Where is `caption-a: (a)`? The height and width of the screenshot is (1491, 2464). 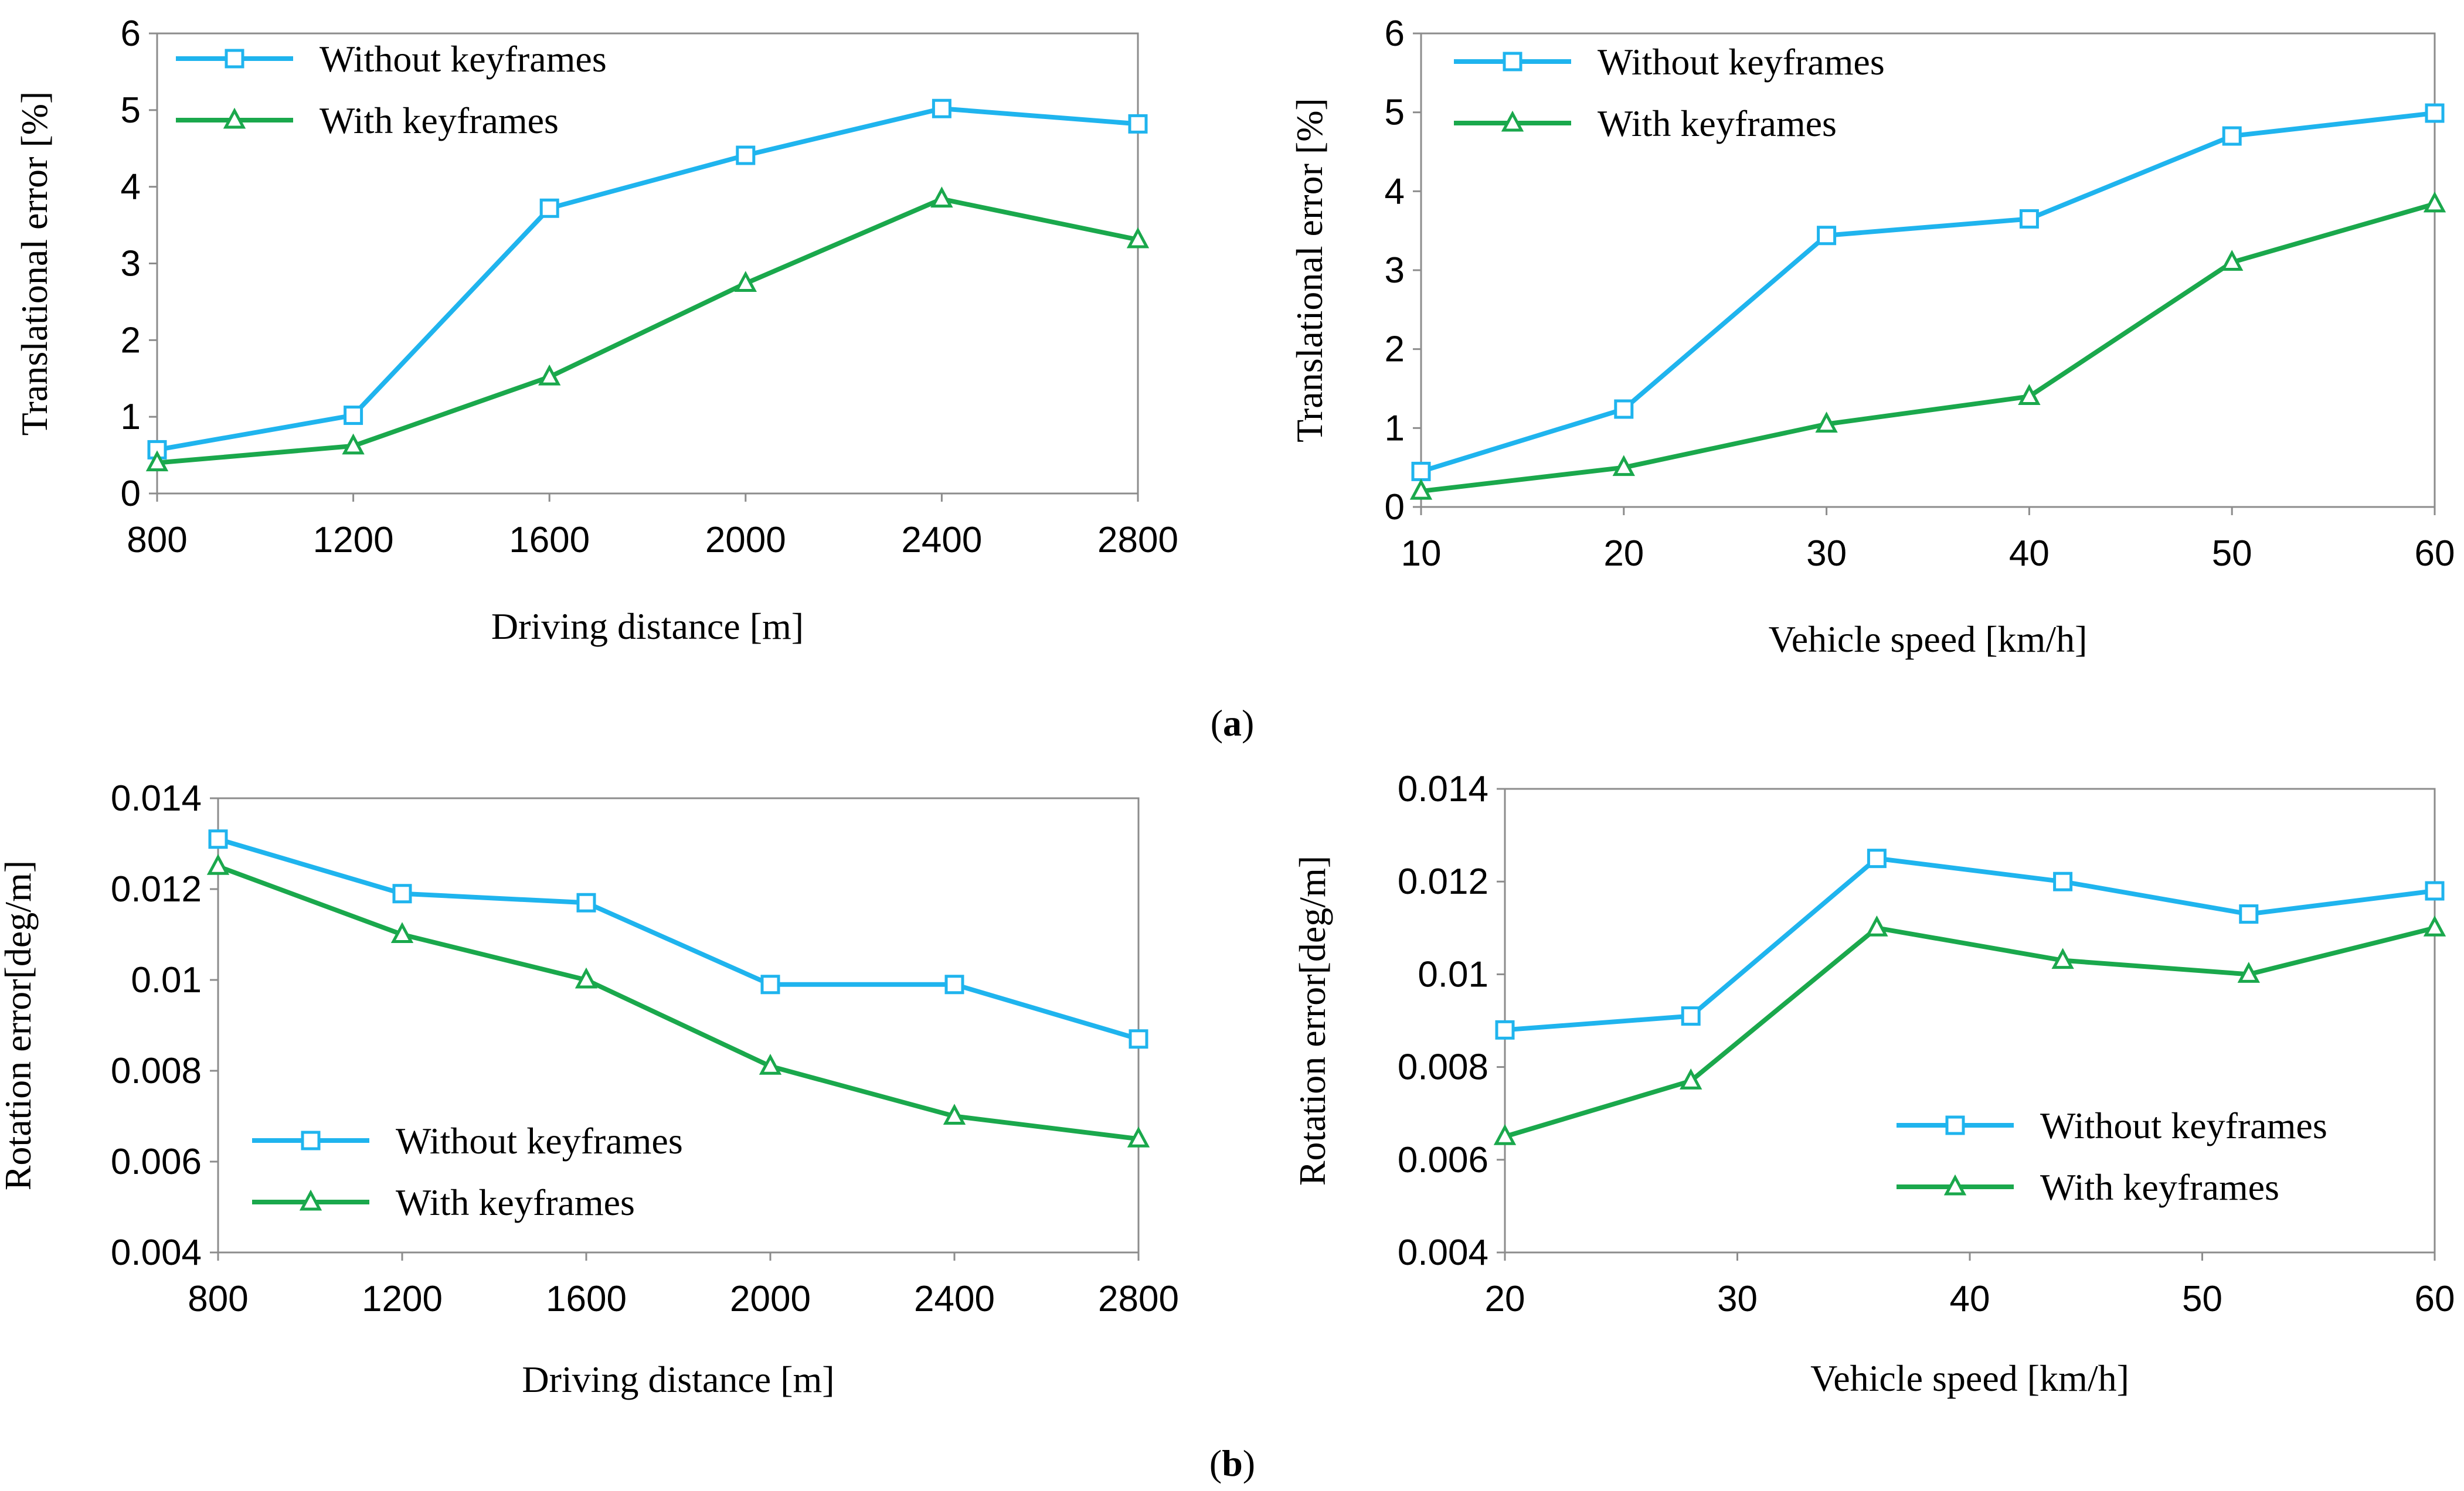 caption-a: (a) is located at coordinates (1233, 723).